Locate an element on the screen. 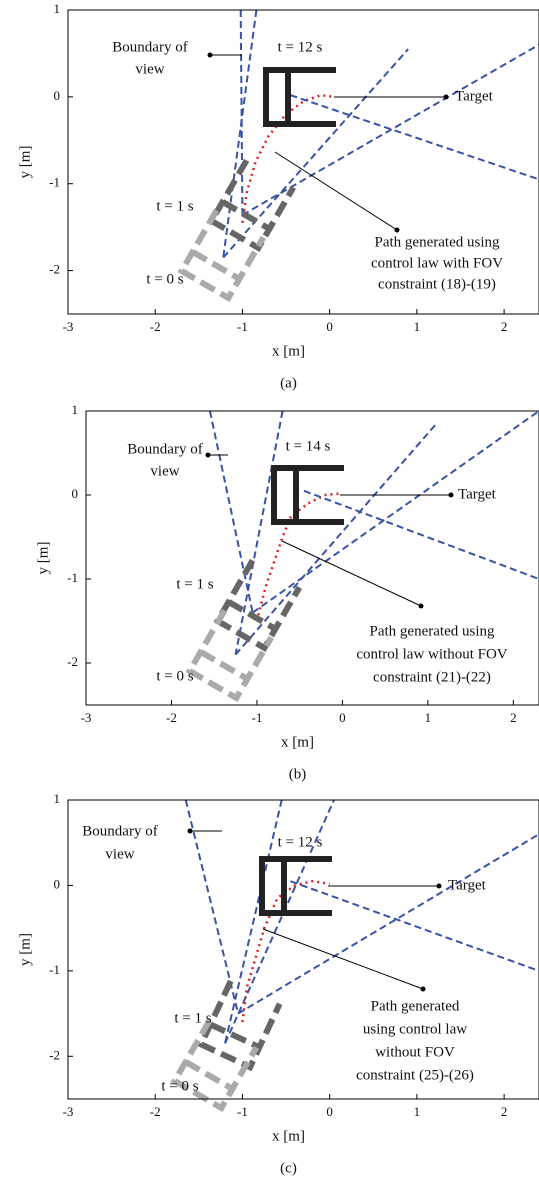 The height and width of the screenshot is (1187, 539). path-label: constraint (21)-(22) is located at coordinates (432, 677).